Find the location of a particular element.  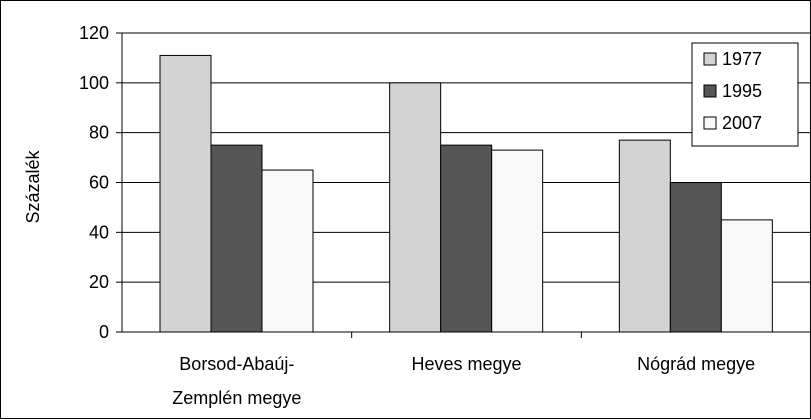

legend-label: 2007 is located at coordinates (742, 123).